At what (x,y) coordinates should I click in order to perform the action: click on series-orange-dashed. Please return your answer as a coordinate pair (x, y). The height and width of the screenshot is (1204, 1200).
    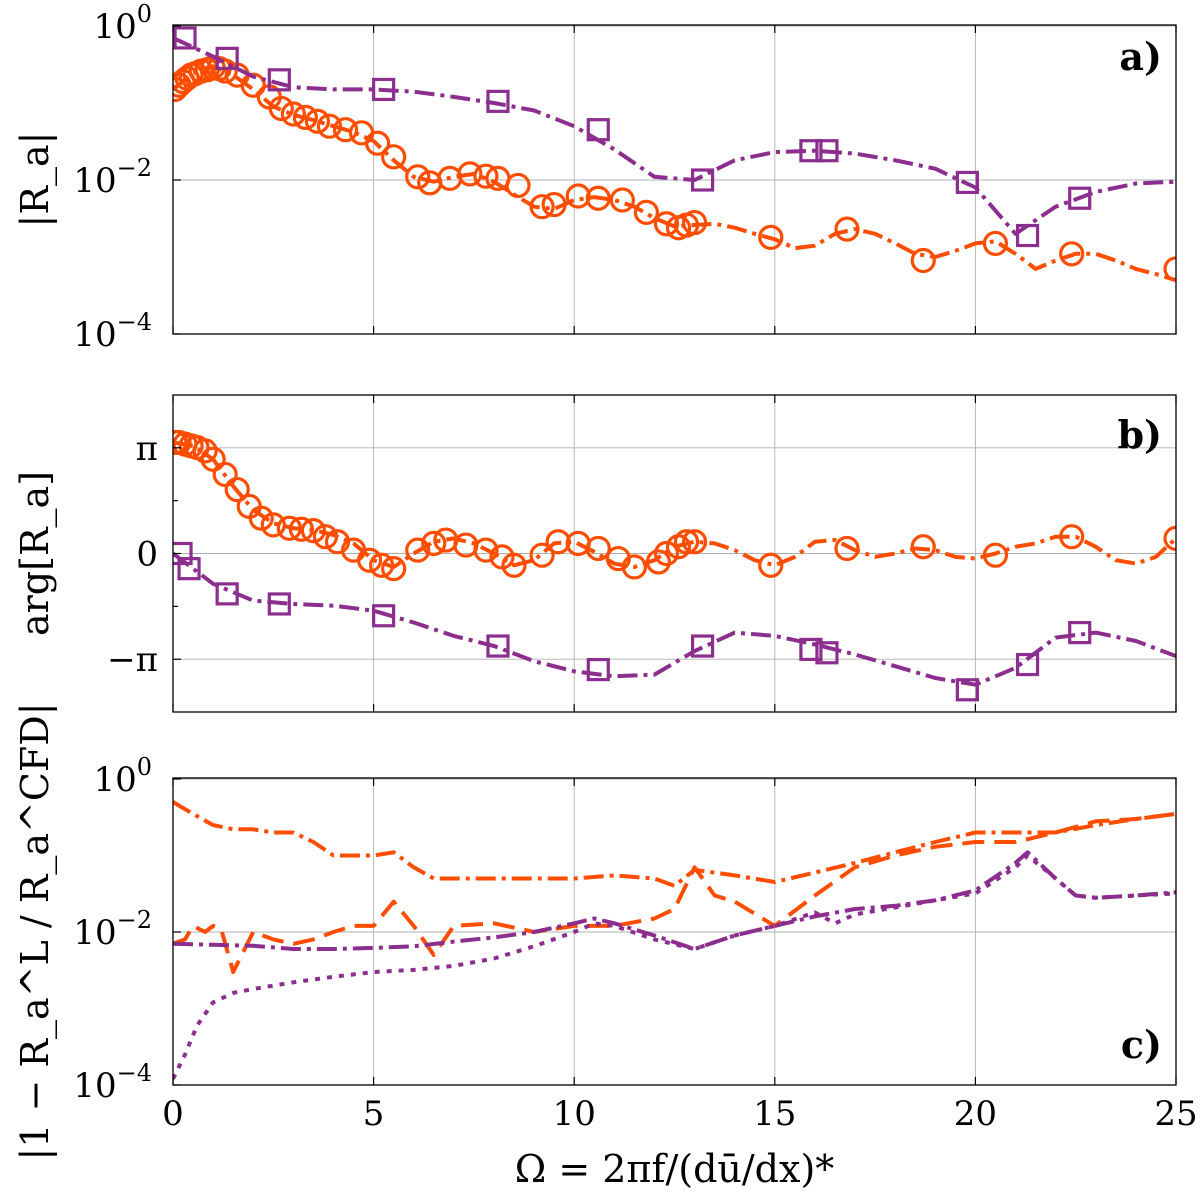
    Looking at the image, I should click on (674, 892).